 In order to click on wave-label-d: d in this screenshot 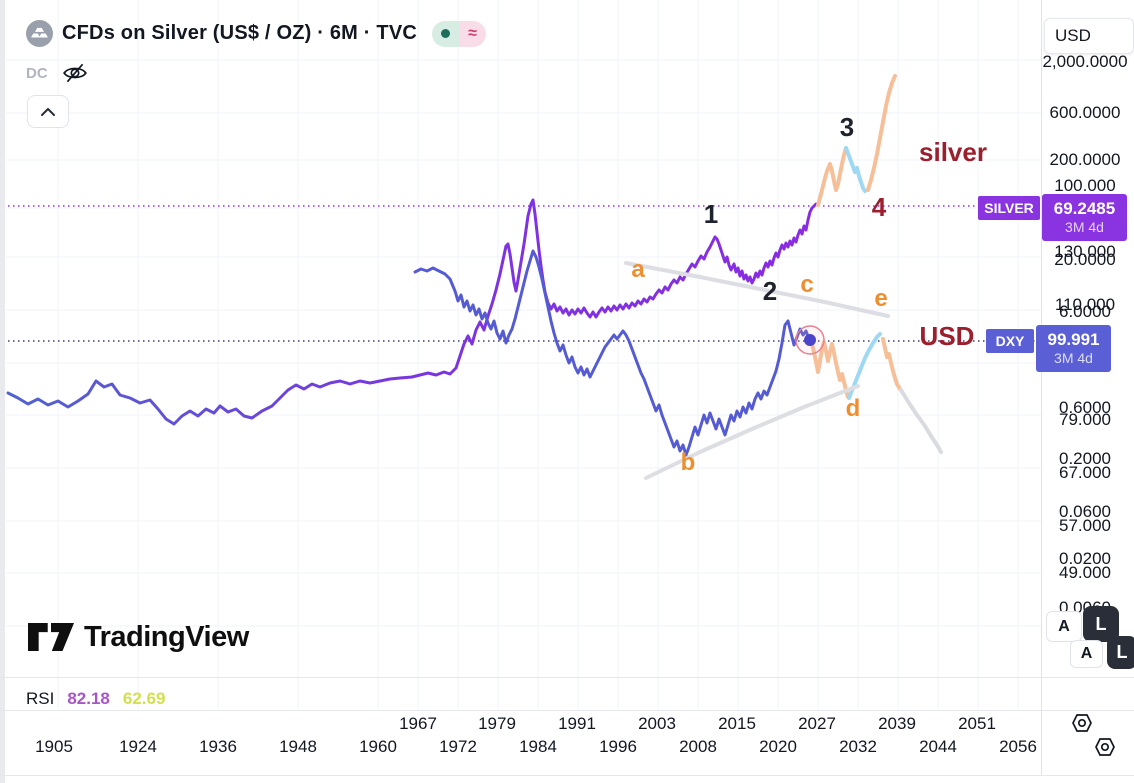, I will do `click(853, 408)`.